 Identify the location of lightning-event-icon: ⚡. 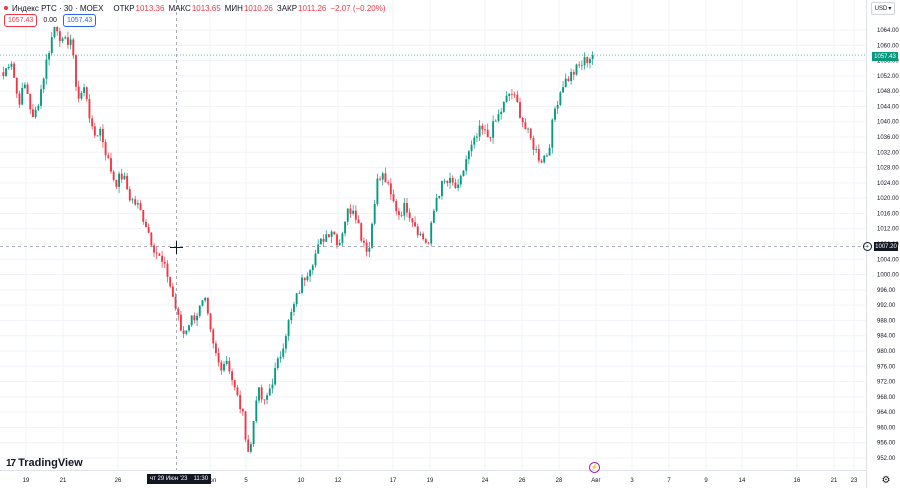
(594, 467).